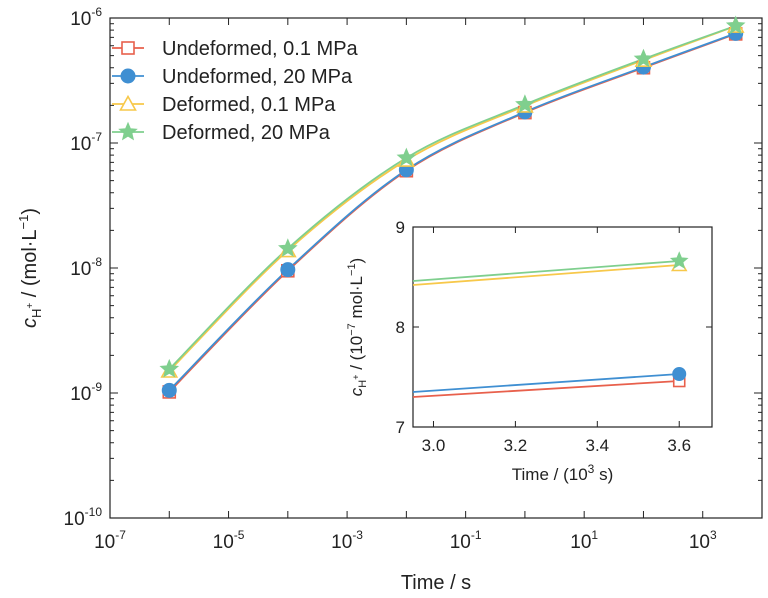 Image resolution: width=768 pixels, height=598 pixels. Describe the element at coordinates (86, 17) in the screenshot. I see `y-tick-label: 10⁻⁶` at that location.